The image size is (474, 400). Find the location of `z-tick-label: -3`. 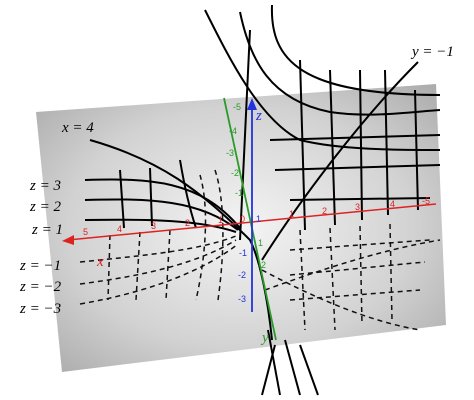

z-tick-label: -3 is located at coordinates (242, 299).